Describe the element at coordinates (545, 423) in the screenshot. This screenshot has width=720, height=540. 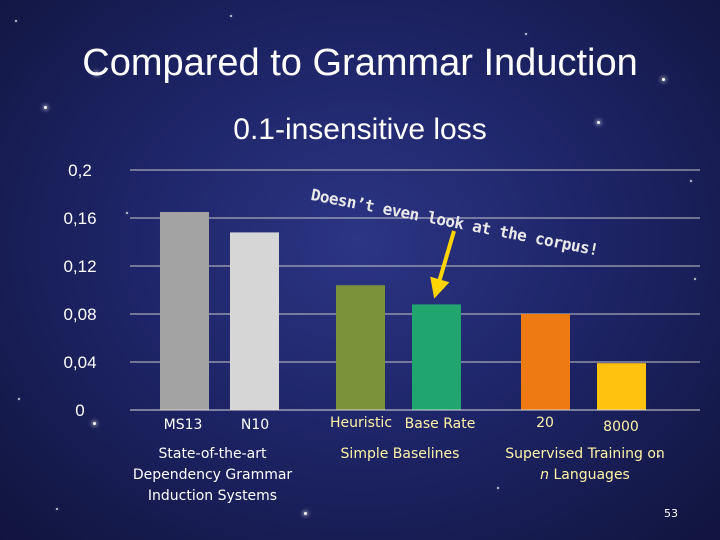
I see `category-label: 20` at that location.